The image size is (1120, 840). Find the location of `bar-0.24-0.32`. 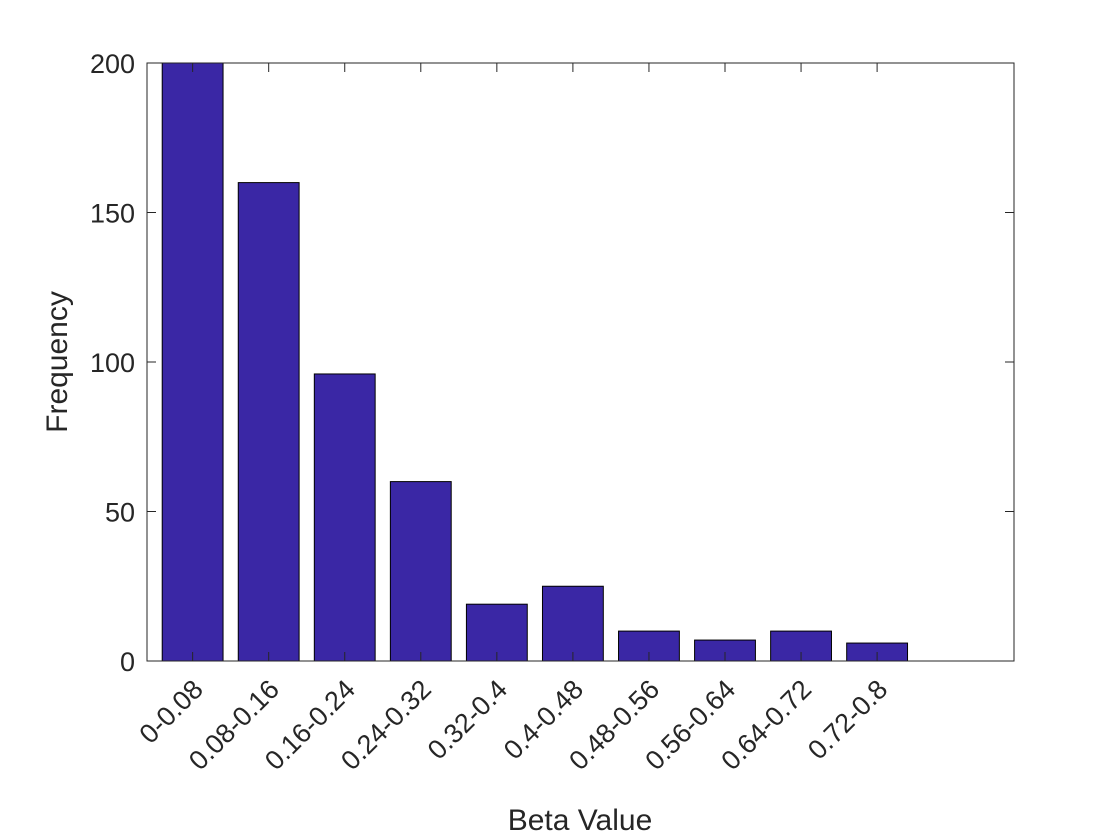

bar-0.24-0.32 is located at coordinates (420, 571).